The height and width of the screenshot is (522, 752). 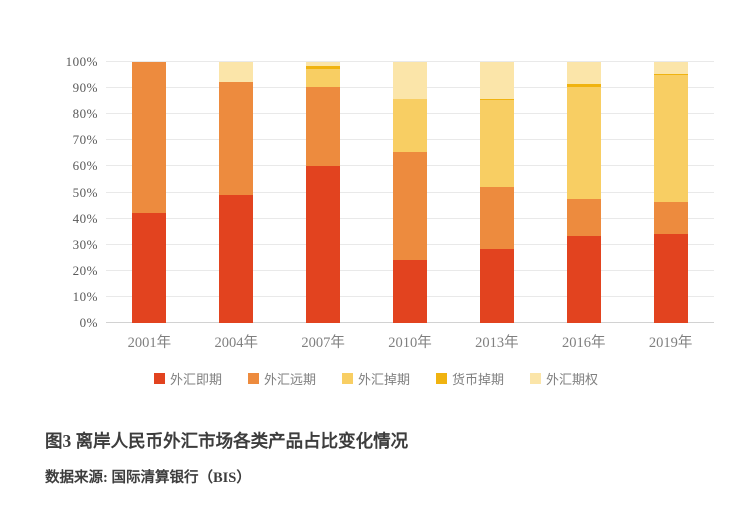 I want to click on x-tick-label-3: 2010年, so click(x=410, y=343).